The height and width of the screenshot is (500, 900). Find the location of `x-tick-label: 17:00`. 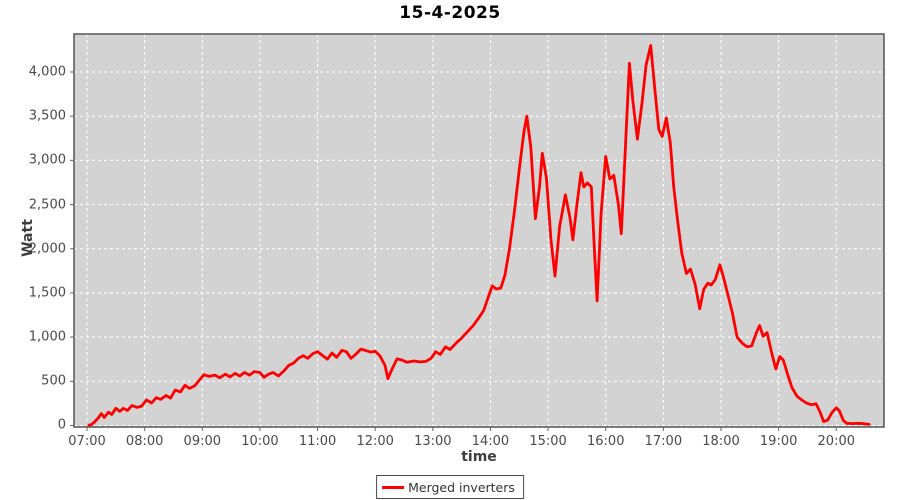

x-tick-label: 17:00 is located at coordinates (663, 441).